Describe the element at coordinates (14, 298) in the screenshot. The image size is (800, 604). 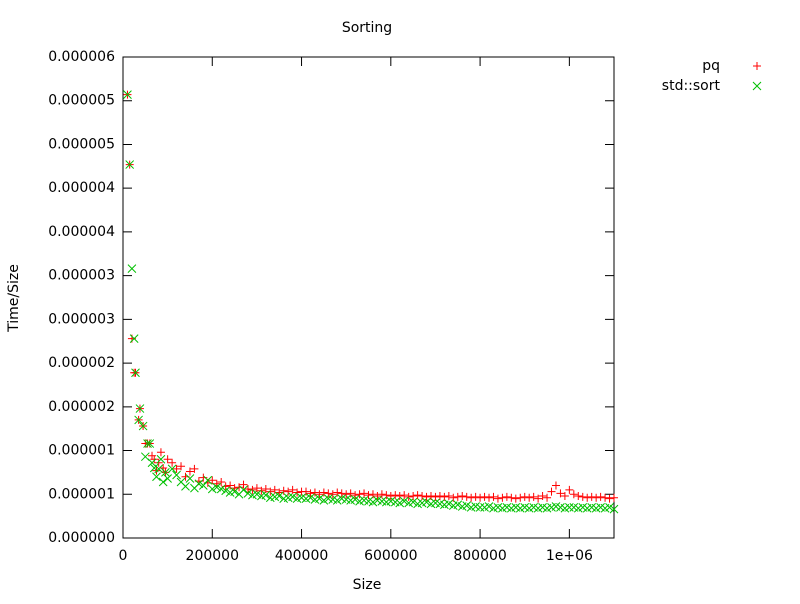
I see `y-axis-label: Time/Size` at that location.